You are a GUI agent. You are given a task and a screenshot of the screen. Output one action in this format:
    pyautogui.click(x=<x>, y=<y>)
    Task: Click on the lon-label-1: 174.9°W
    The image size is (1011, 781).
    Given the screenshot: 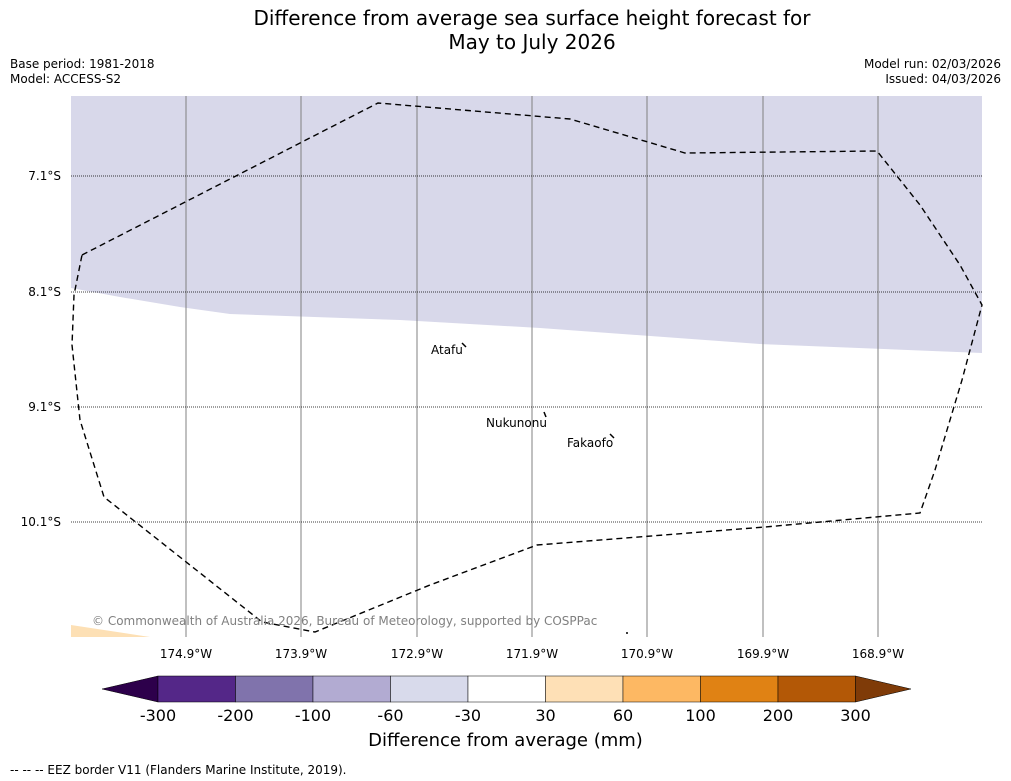 What is the action you would take?
    pyautogui.click(x=186, y=654)
    